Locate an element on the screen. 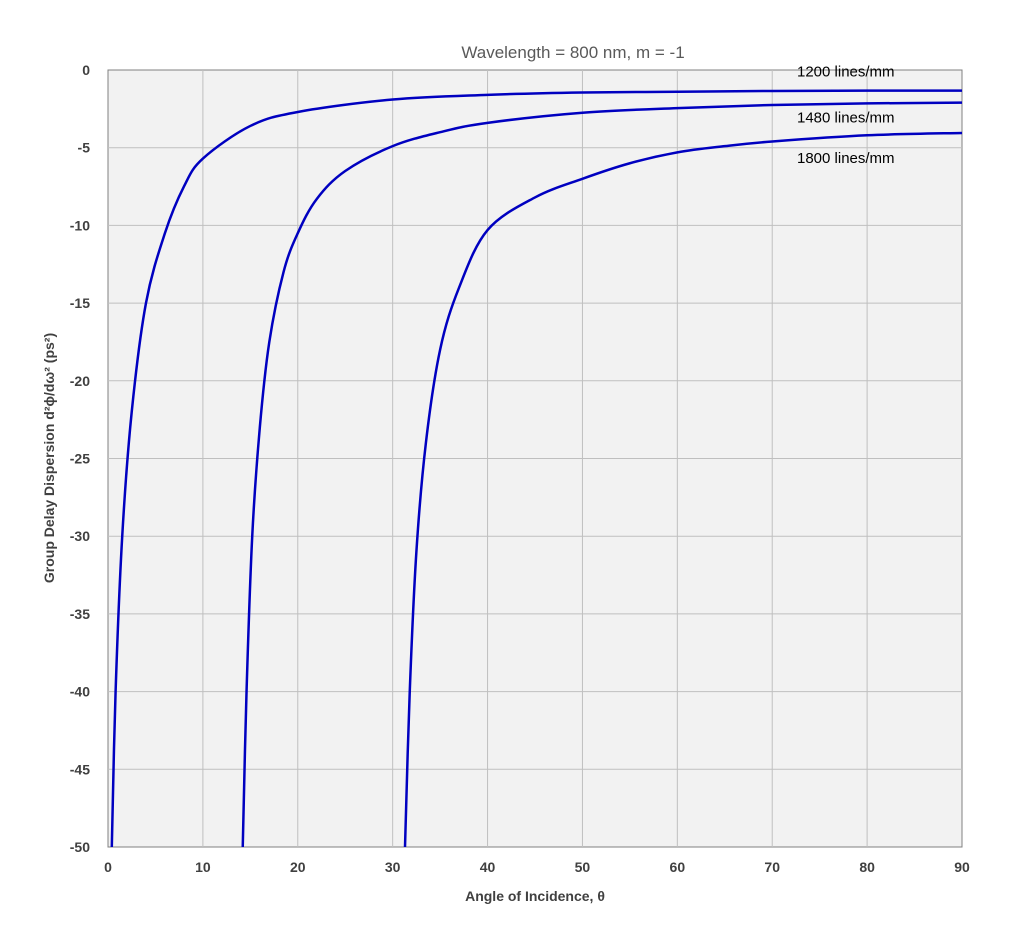 The height and width of the screenshot is (949, 1024). y-tick-label: -20 is located at coordinates (80, 381).